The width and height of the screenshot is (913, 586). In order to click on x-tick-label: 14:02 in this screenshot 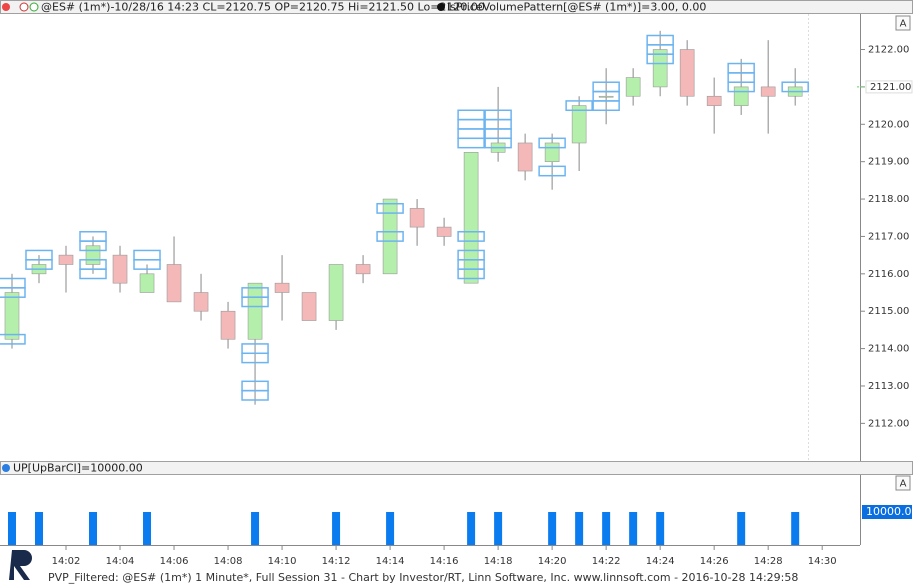, I will do `click(66, 561)`.